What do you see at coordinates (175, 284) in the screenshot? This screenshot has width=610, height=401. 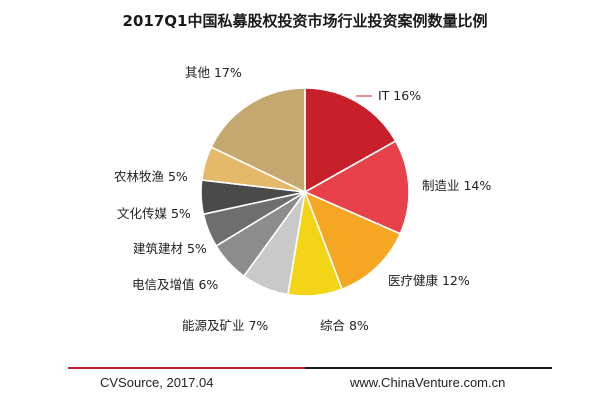 I see `slice-label-6: 电信及增值 6%` at bounding box center [175, 284].